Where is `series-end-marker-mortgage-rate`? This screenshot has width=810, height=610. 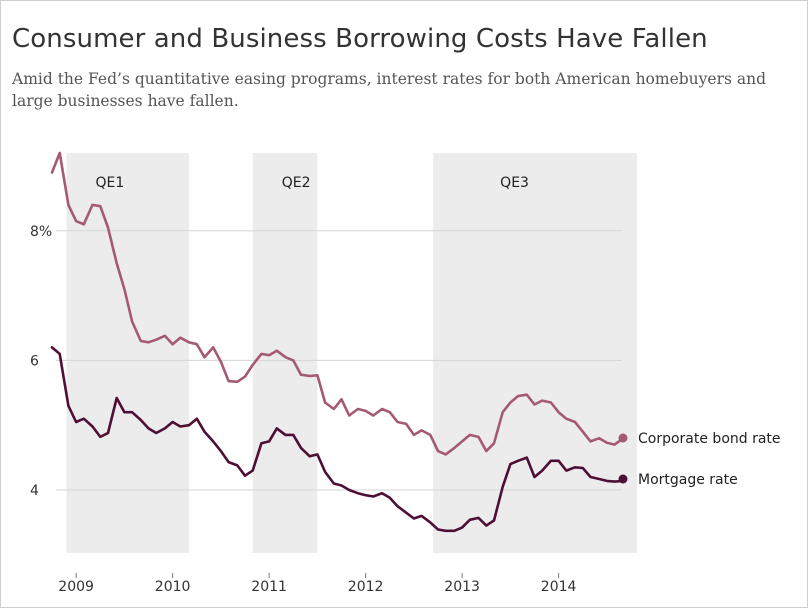 series-end-marker-mortgage-rate is located at coordinates (623, 479).